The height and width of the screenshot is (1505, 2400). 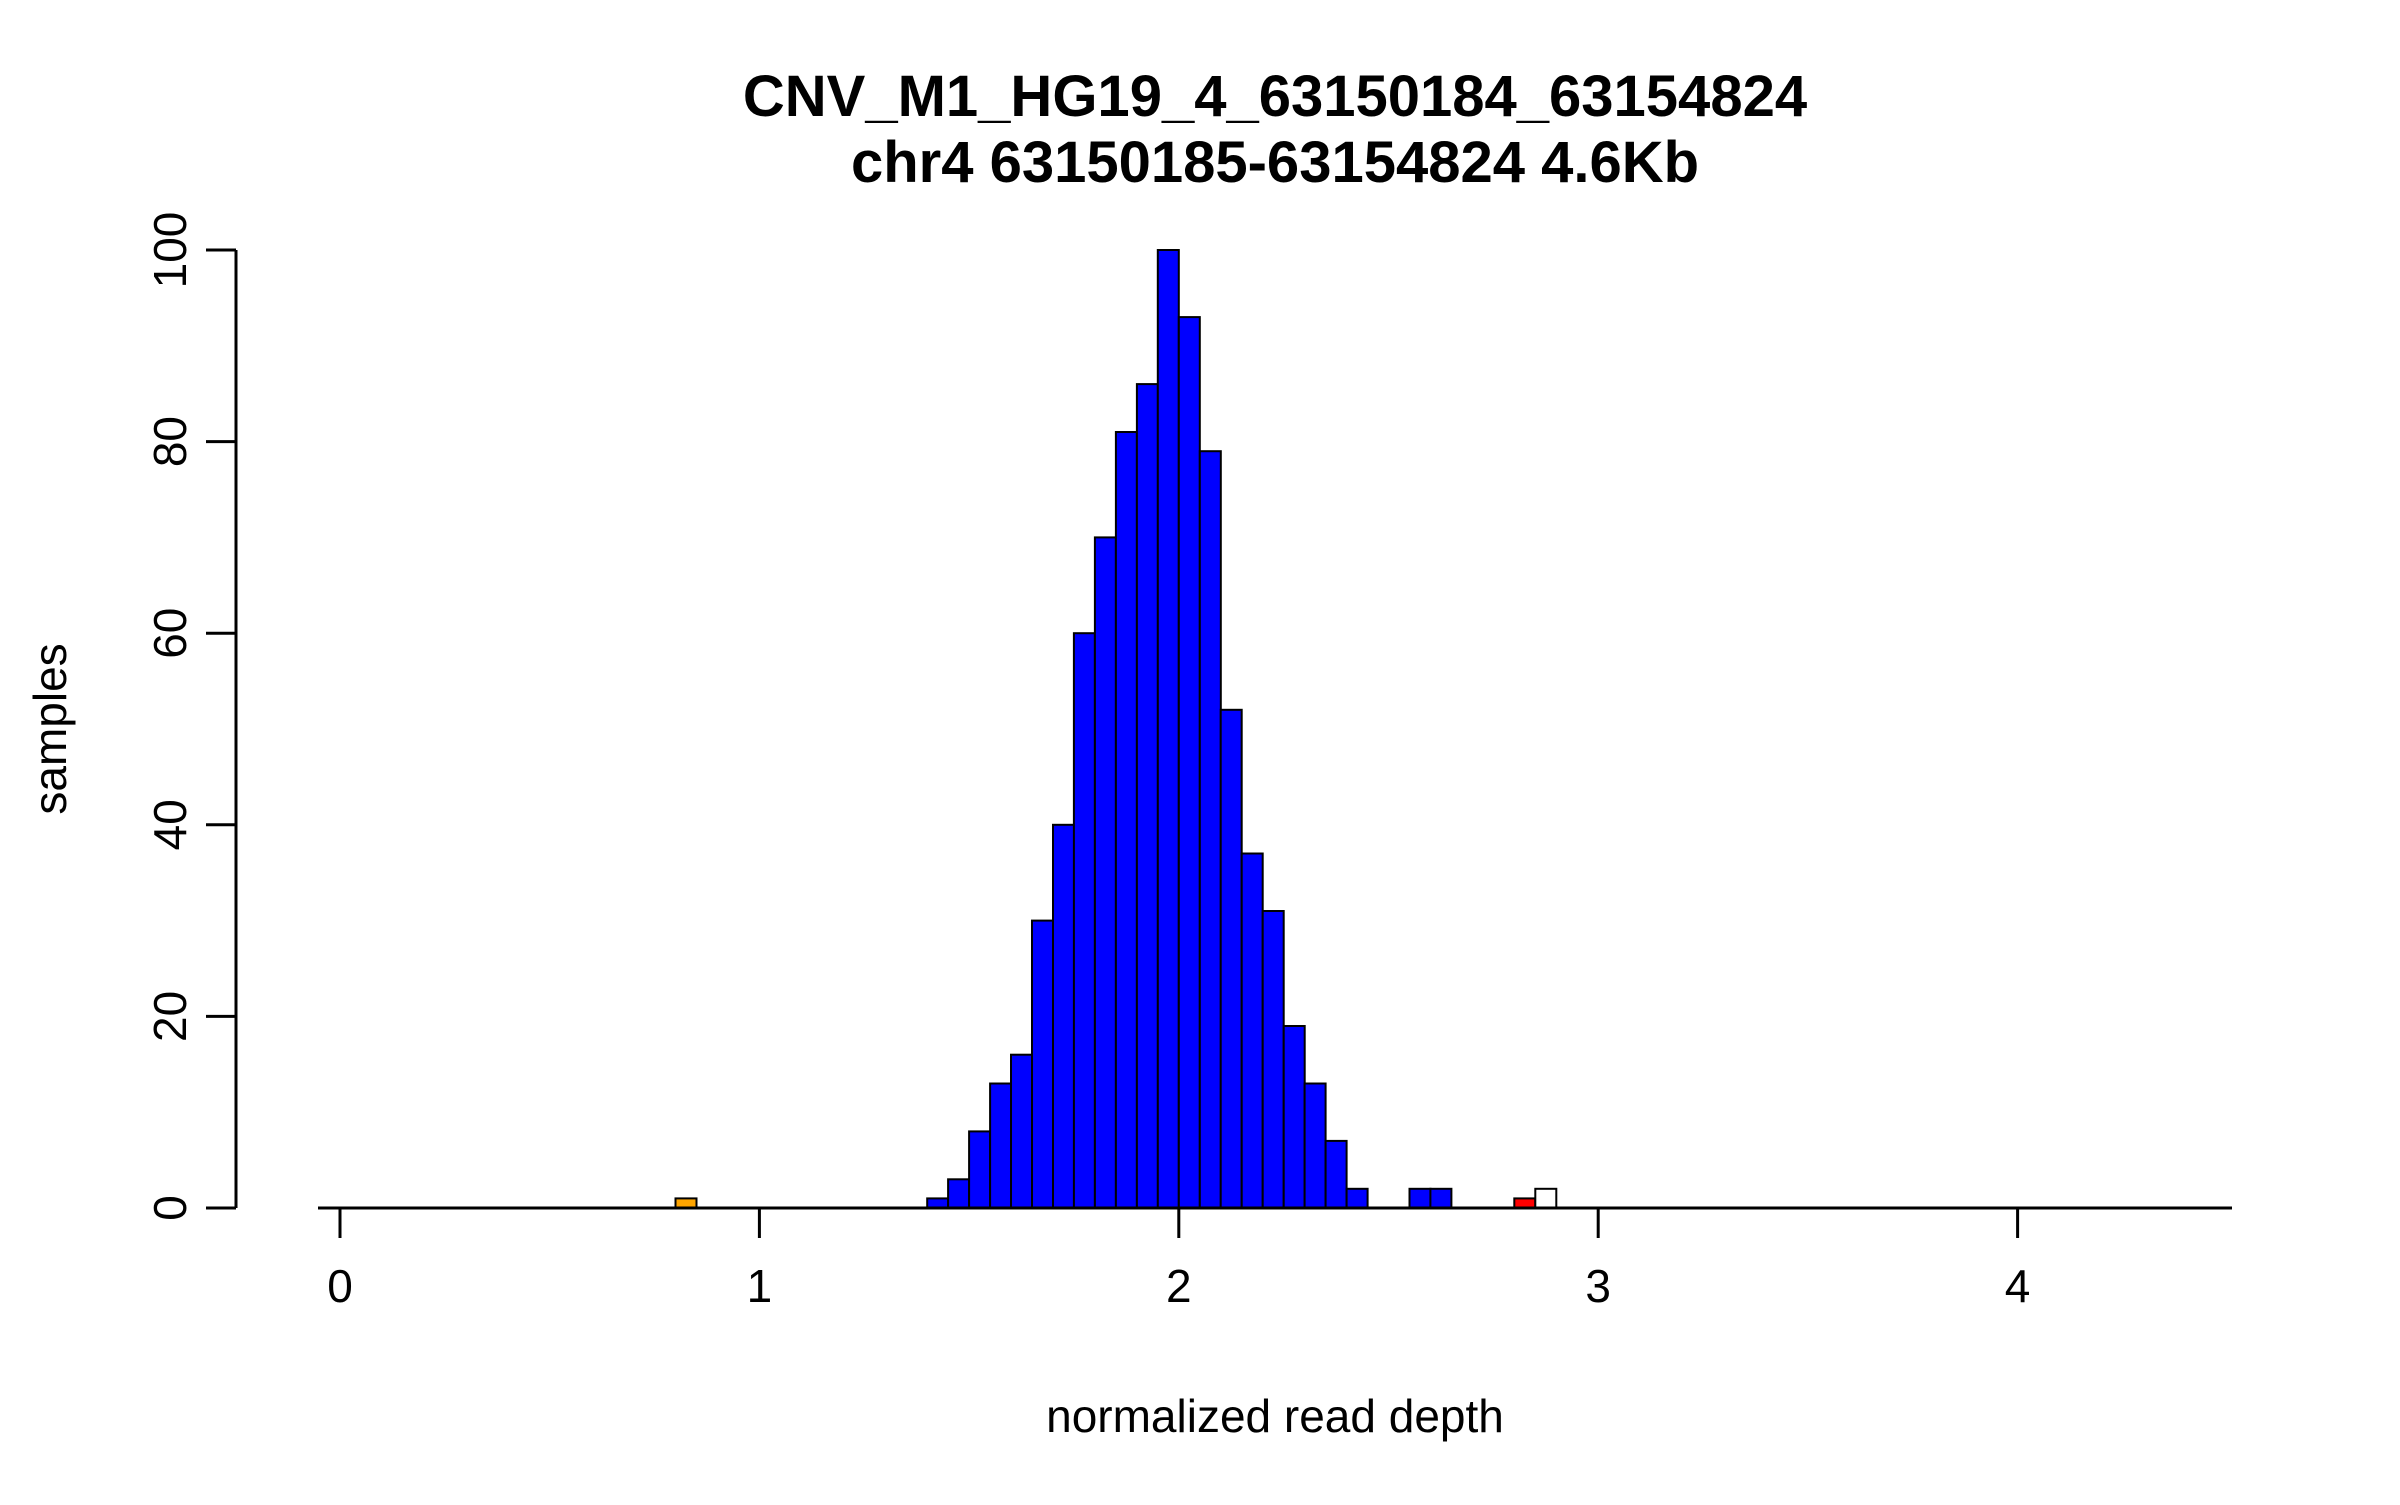 What do you see at coordinates (170, 824) in the screenshot?
I see `y-tick-label: 40` at bounding box center [170, 824].